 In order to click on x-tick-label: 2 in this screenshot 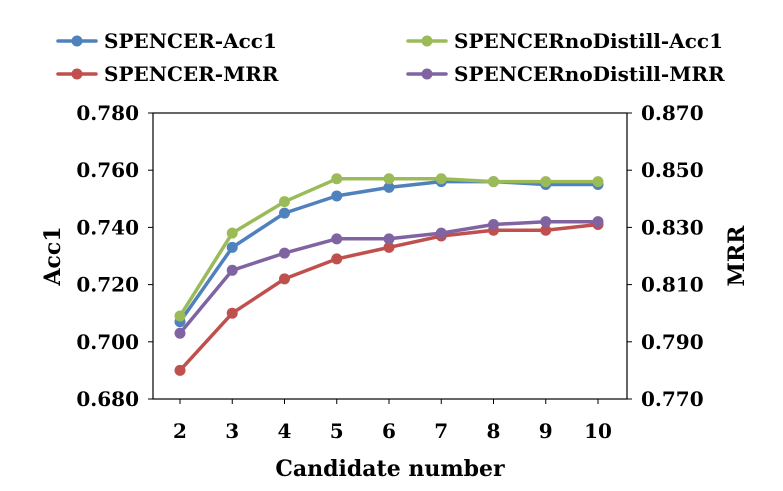, I will do `click(180, 431)`.